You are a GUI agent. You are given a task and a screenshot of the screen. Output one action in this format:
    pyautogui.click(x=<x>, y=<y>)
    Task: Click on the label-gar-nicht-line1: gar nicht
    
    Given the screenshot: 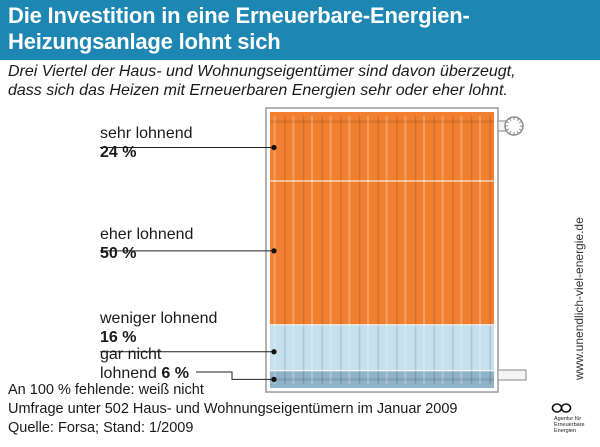 What is the action you would take?
    pyautogui.click(x=131, y=354)
    